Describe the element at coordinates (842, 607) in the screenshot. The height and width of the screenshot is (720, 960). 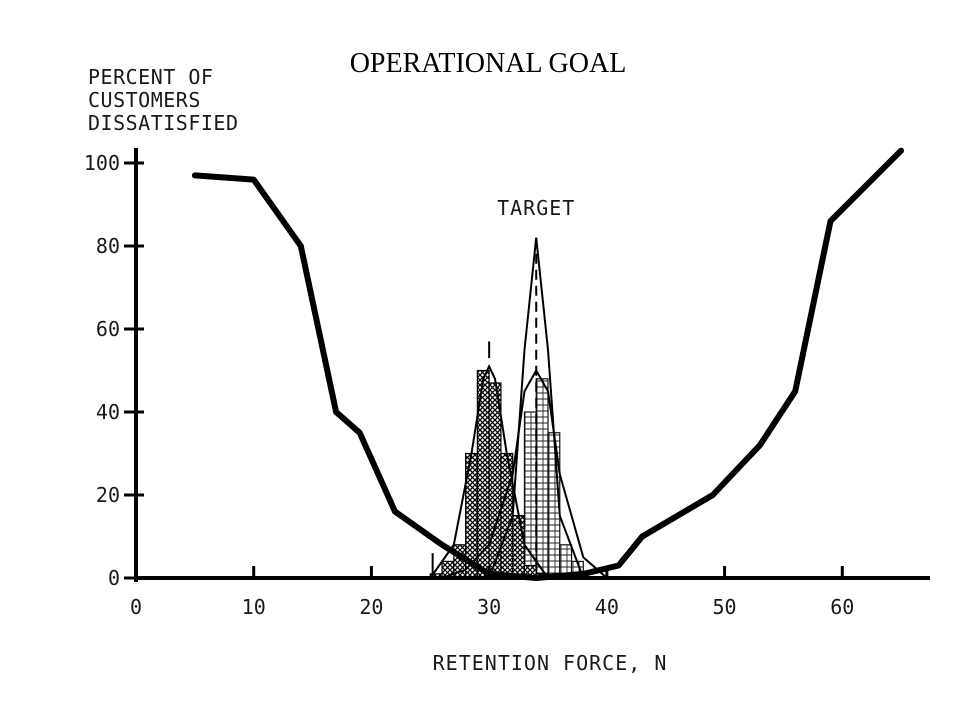
I see `x-tick-label-60: 60` at that location.